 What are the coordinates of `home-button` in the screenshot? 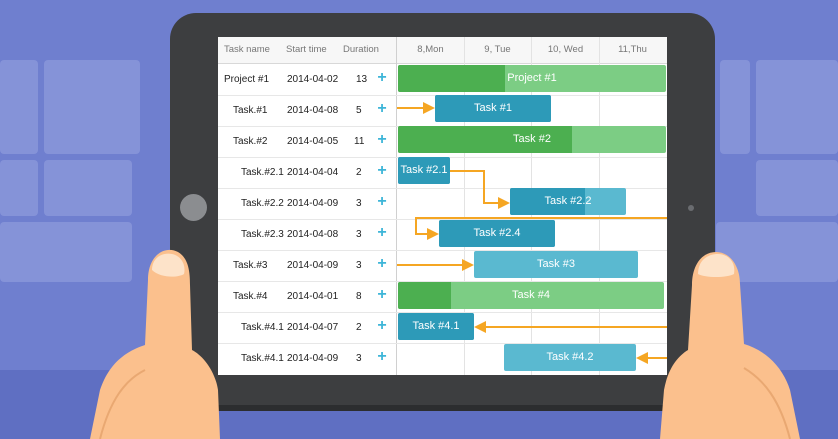 It's located at (193, 207).